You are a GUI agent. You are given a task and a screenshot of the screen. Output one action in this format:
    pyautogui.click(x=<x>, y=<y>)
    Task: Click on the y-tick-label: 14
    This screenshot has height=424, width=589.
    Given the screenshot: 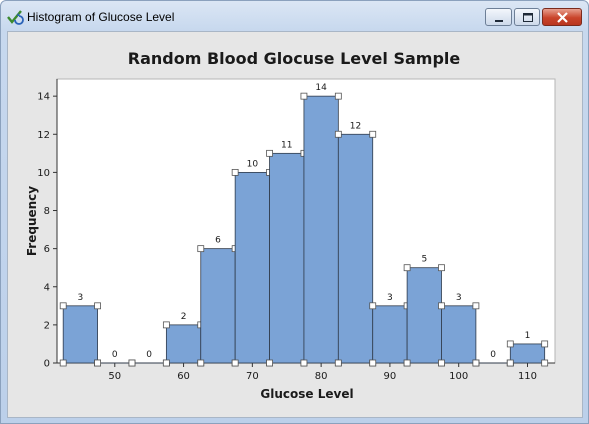 What is the action you would take?
    pyautogui.click(x=43, y=97)
    